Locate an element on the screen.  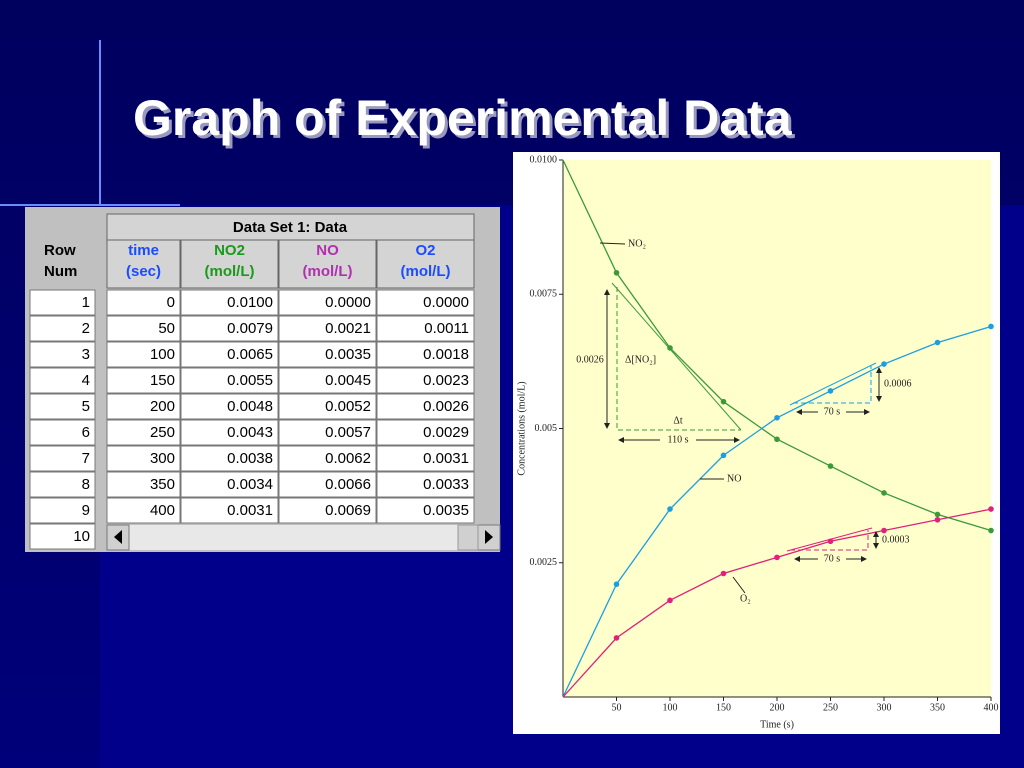
cell-text: 7 is located at coordinates (86, 458).